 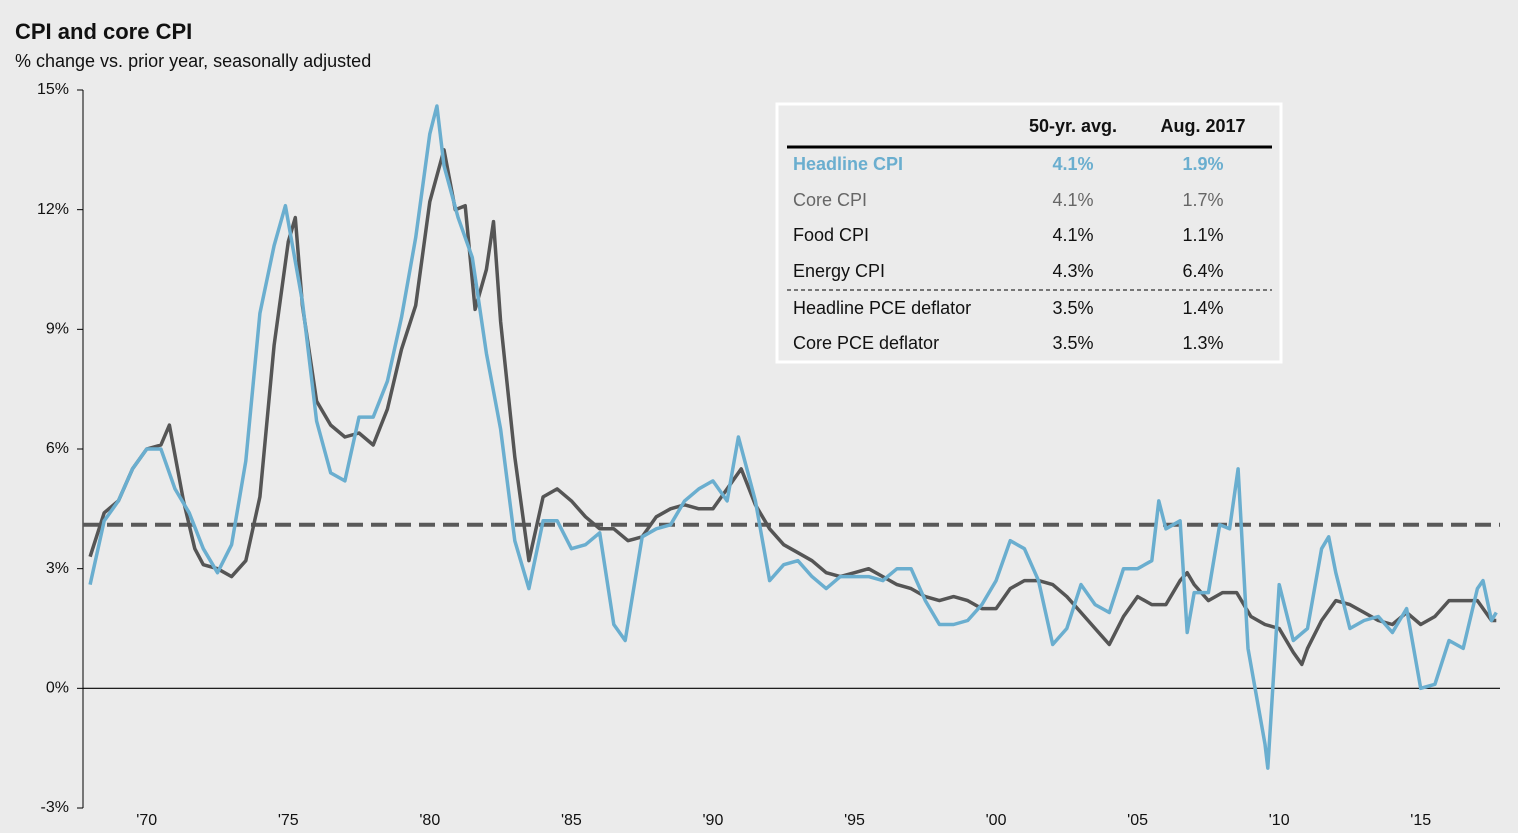 What do you see at coordinates (53, 209) in the screenshot?
I see `y-tick-label: 12%` at bounding box center [53, 209].